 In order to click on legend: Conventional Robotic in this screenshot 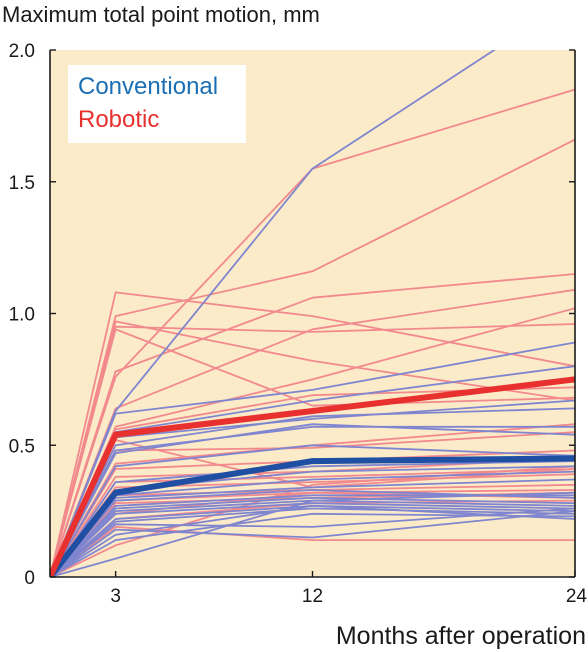, I will do `click(157, 104)`.